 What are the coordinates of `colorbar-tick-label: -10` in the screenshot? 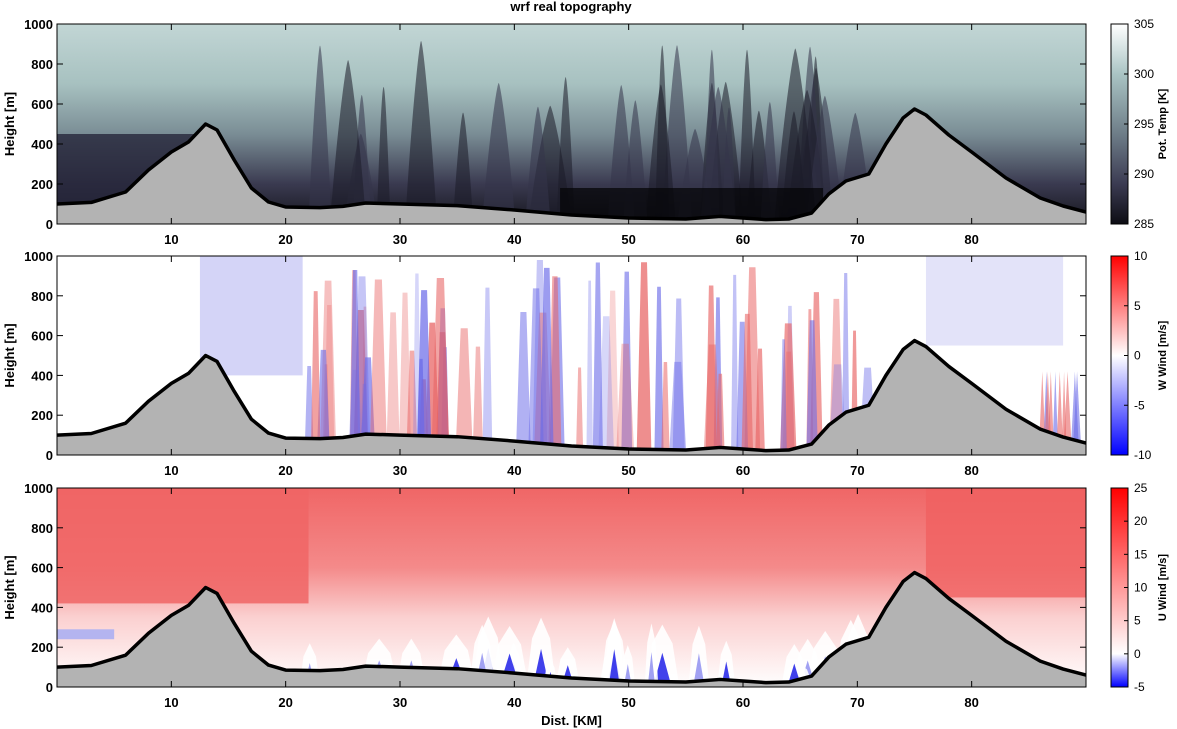 It's located at (1143, 455).